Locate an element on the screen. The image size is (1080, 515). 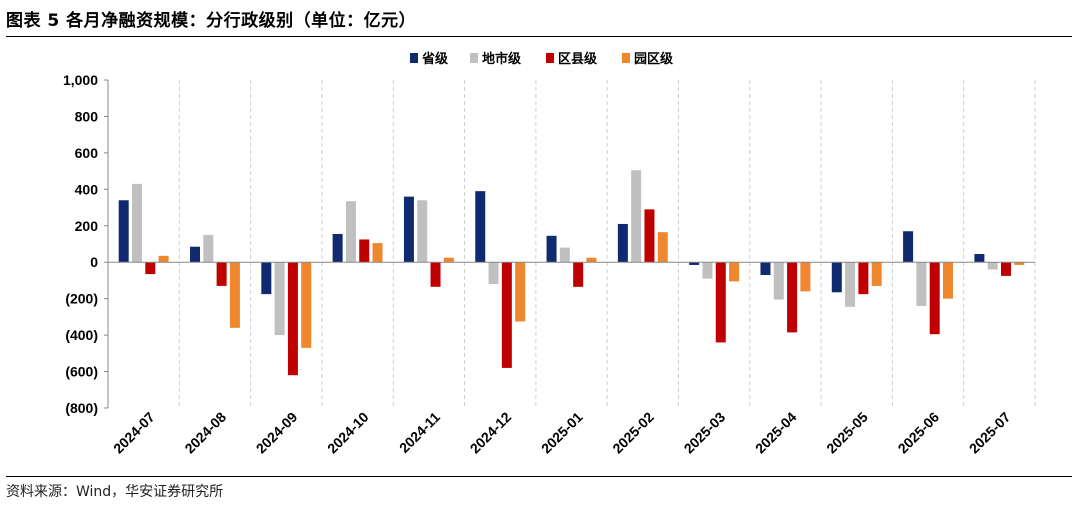
x-tick-label: 2025-06 is located at coordinates (919, 433).